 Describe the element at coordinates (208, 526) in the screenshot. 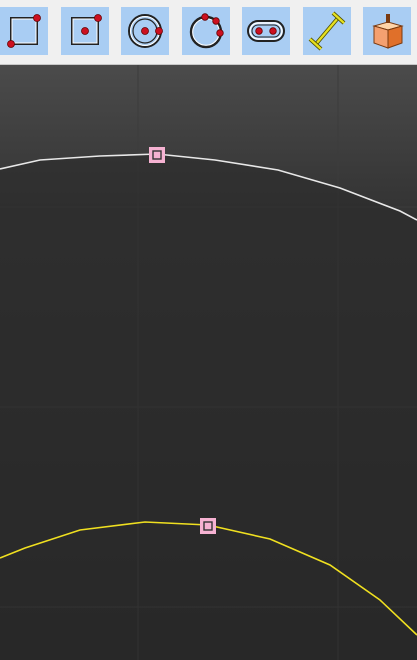

I see `yellow-curve-vertex-marker` at that location.